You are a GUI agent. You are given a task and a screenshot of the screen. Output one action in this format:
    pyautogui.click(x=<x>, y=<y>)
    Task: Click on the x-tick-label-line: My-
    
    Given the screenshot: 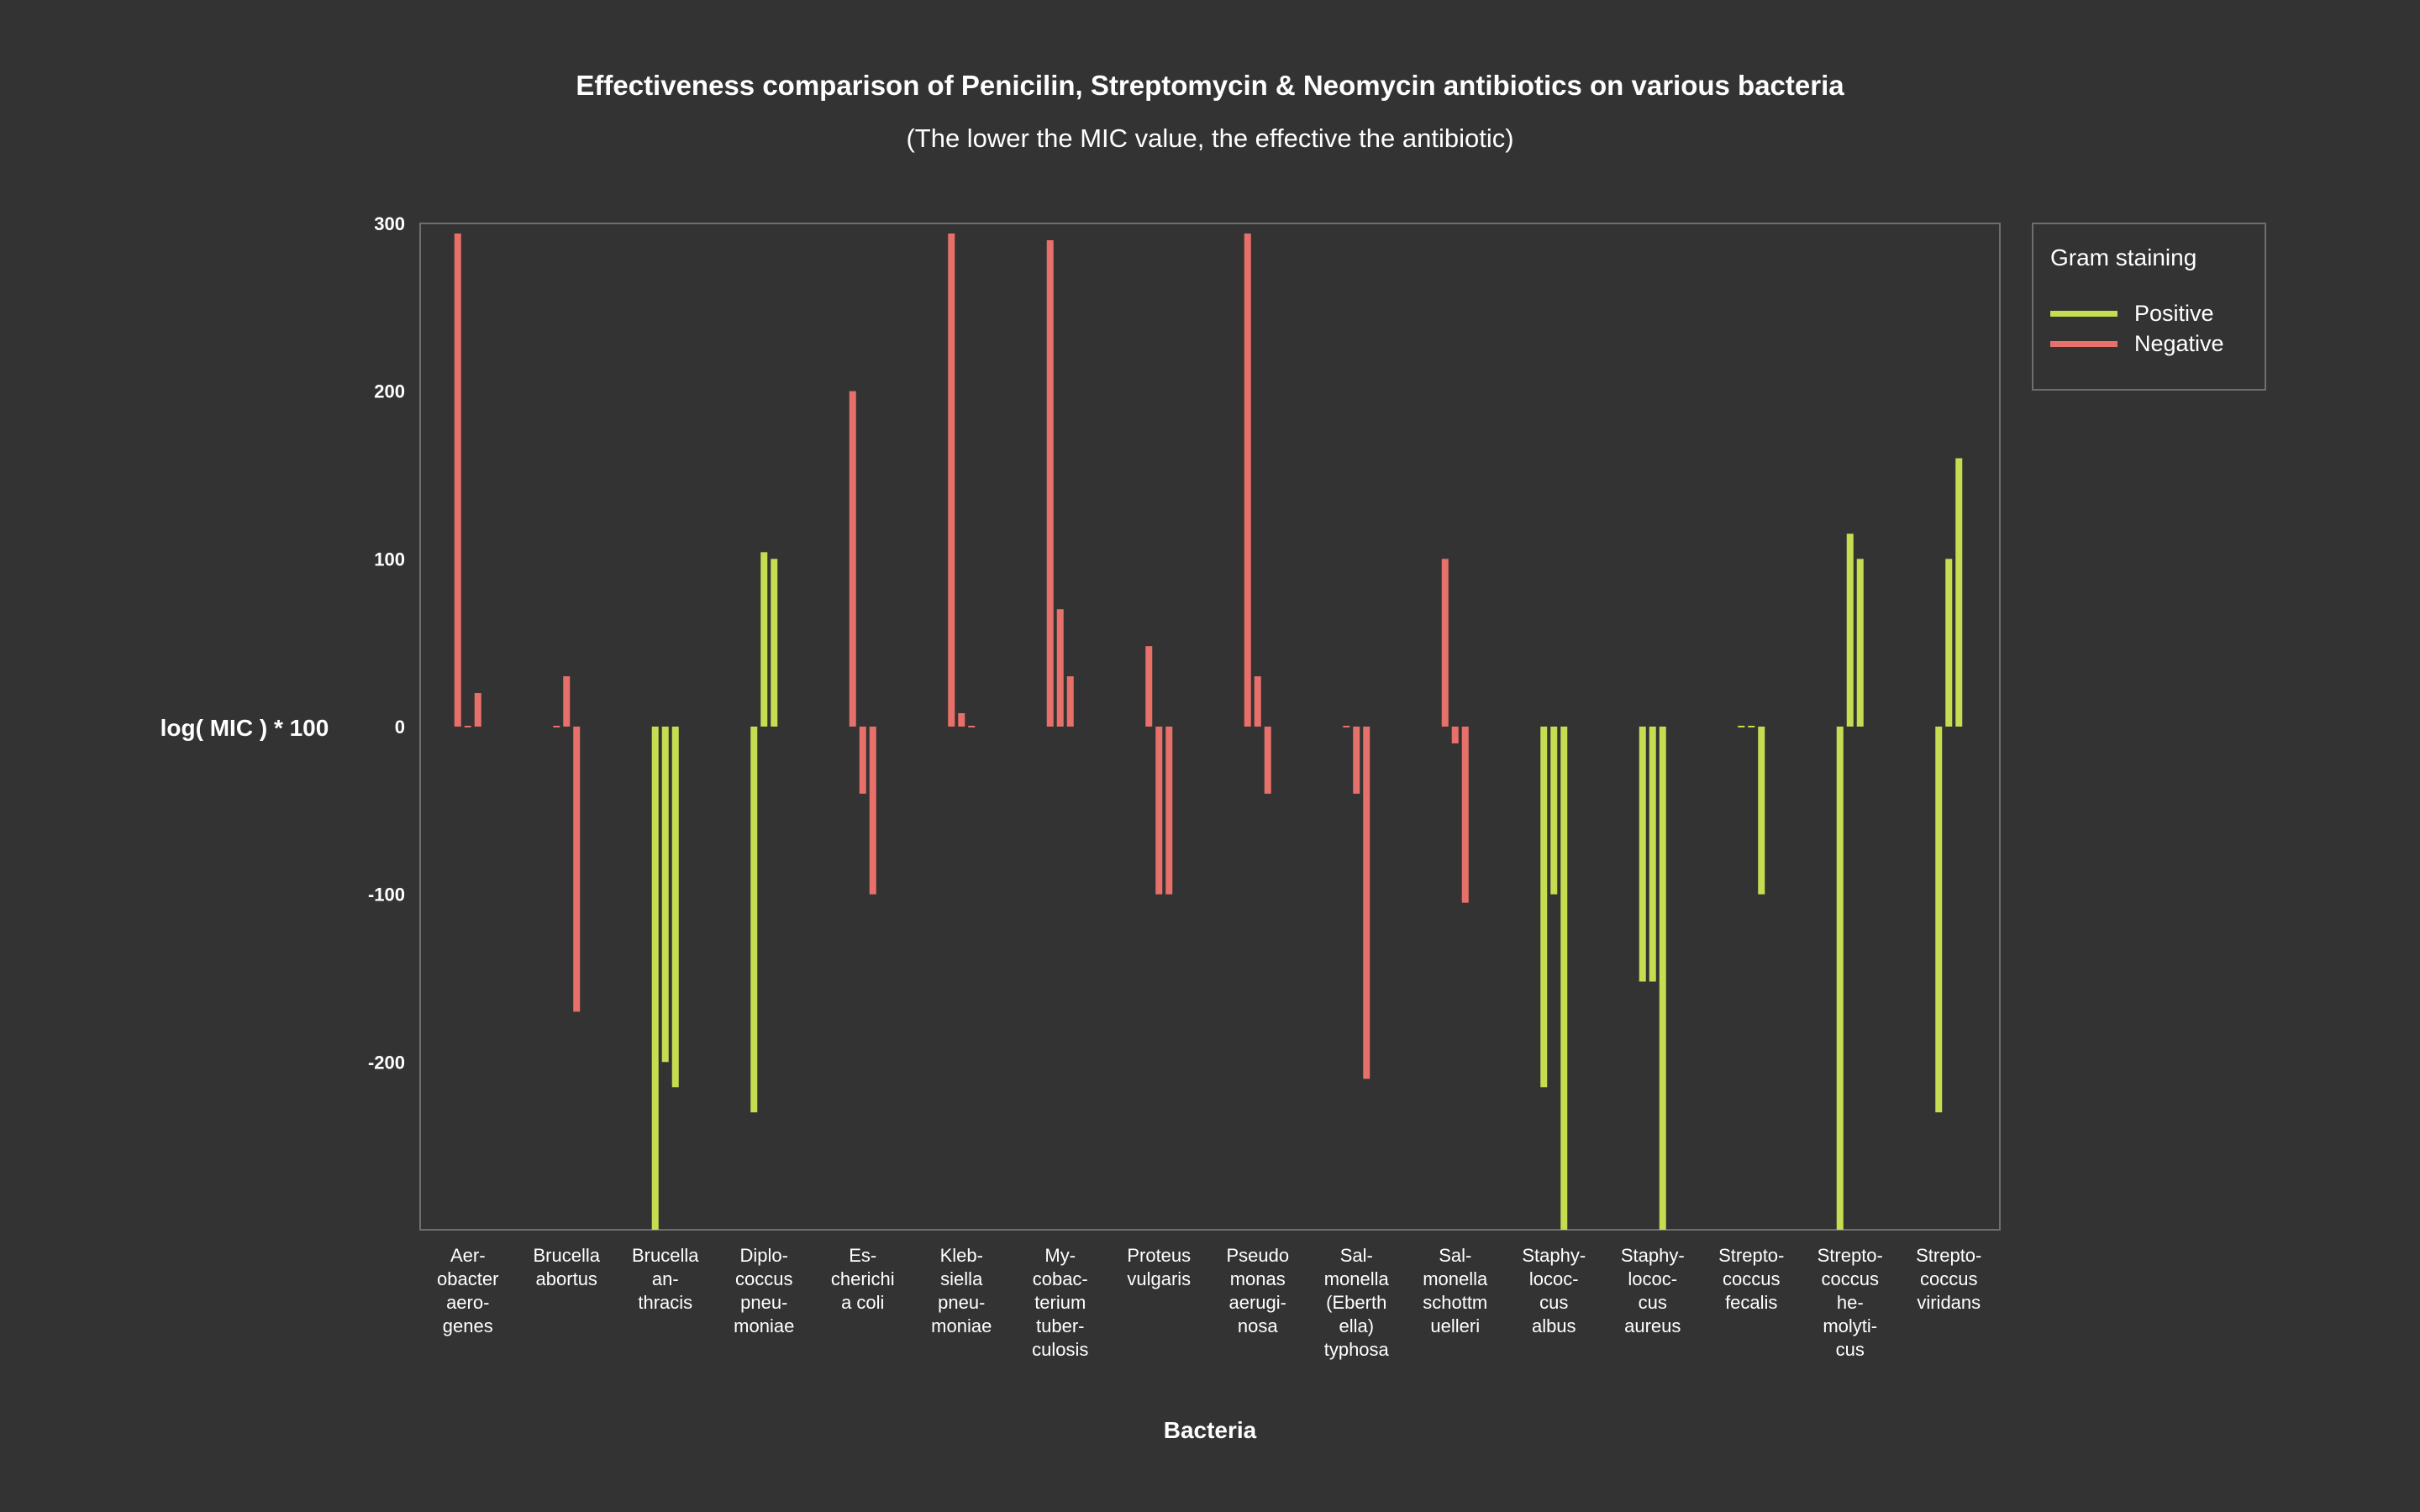 What is the action you would take?
    pyautogui.click(x=1060, y=1255)
    